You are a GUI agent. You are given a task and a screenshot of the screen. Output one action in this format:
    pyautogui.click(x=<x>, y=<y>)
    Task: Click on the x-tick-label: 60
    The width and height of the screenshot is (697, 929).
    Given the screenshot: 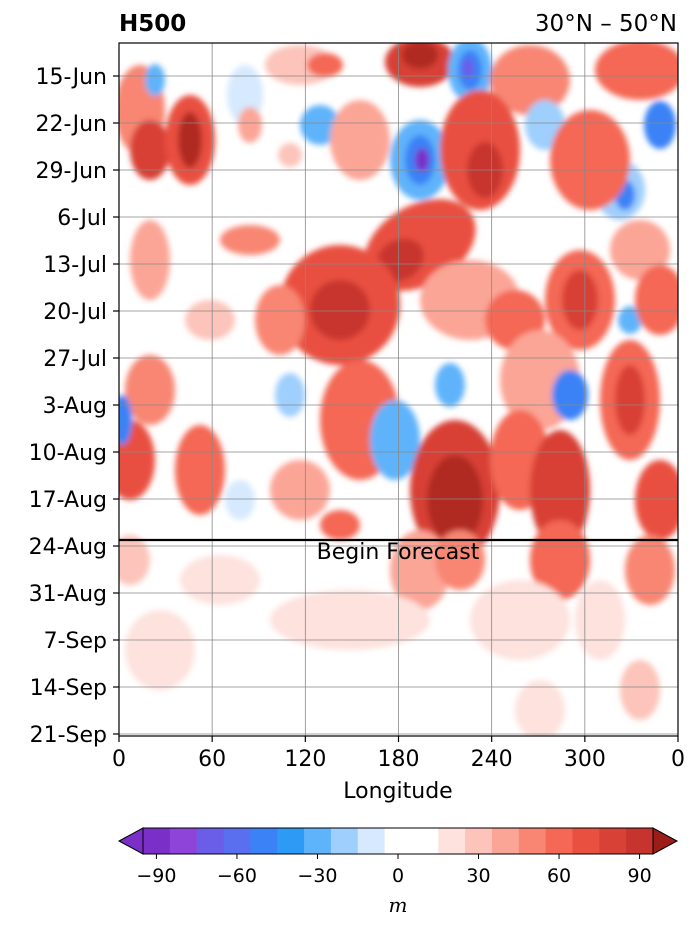 What is the action you would take?
    pyautogui.click(x=212, y=759)
    